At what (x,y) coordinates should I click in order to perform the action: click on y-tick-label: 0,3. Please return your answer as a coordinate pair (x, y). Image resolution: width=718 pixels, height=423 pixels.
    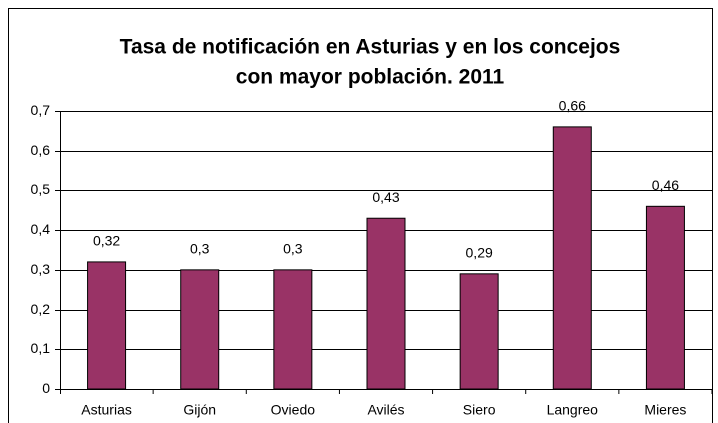
    Looking at the image, I should click on (41, 269).